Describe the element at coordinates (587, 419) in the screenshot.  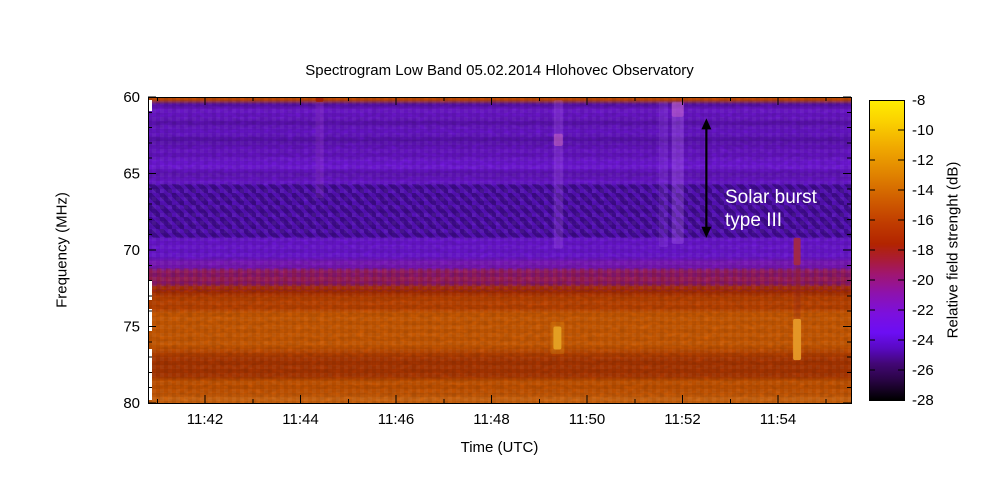
I see `x-tick-label: 11:50` at that location.